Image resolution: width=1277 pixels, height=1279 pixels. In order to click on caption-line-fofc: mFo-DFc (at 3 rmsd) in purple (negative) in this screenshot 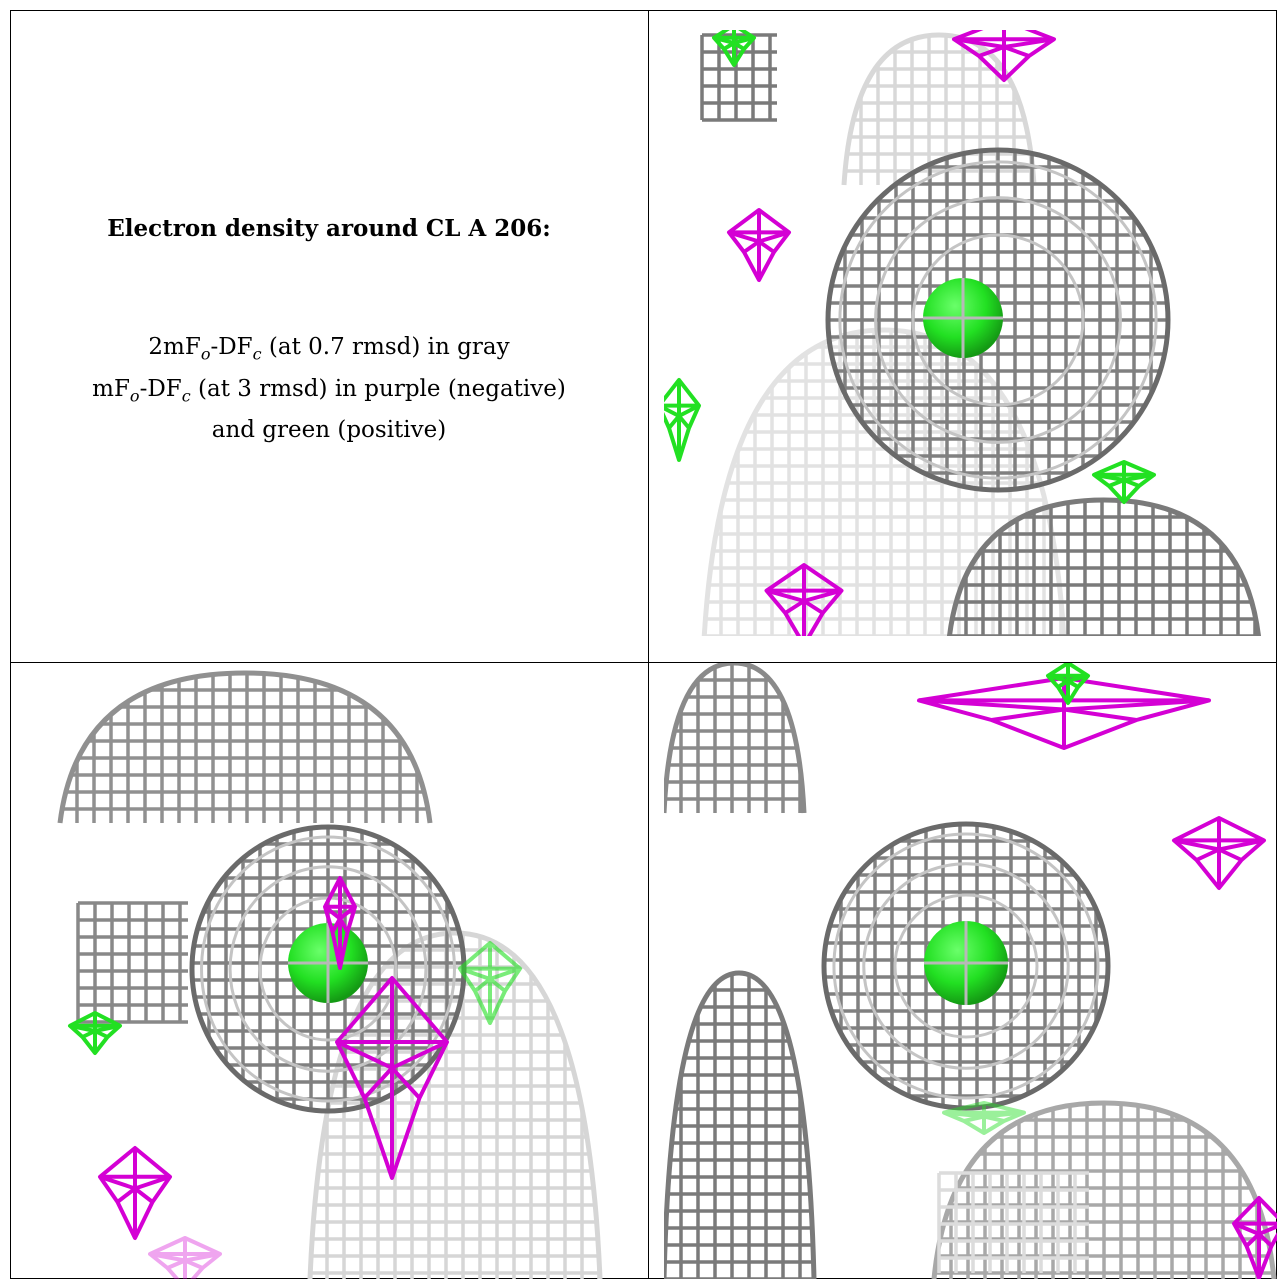, I will do `click(329, 390)`.